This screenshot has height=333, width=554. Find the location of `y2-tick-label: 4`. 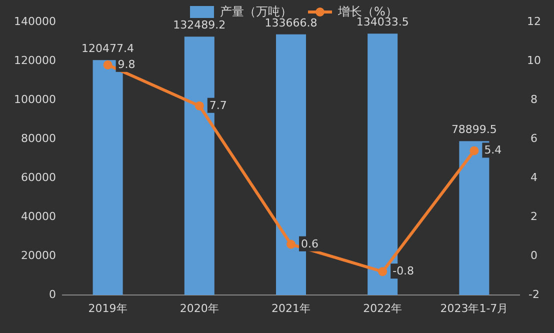

y2-tick-label: 4 is located at coordinates (534, 177).